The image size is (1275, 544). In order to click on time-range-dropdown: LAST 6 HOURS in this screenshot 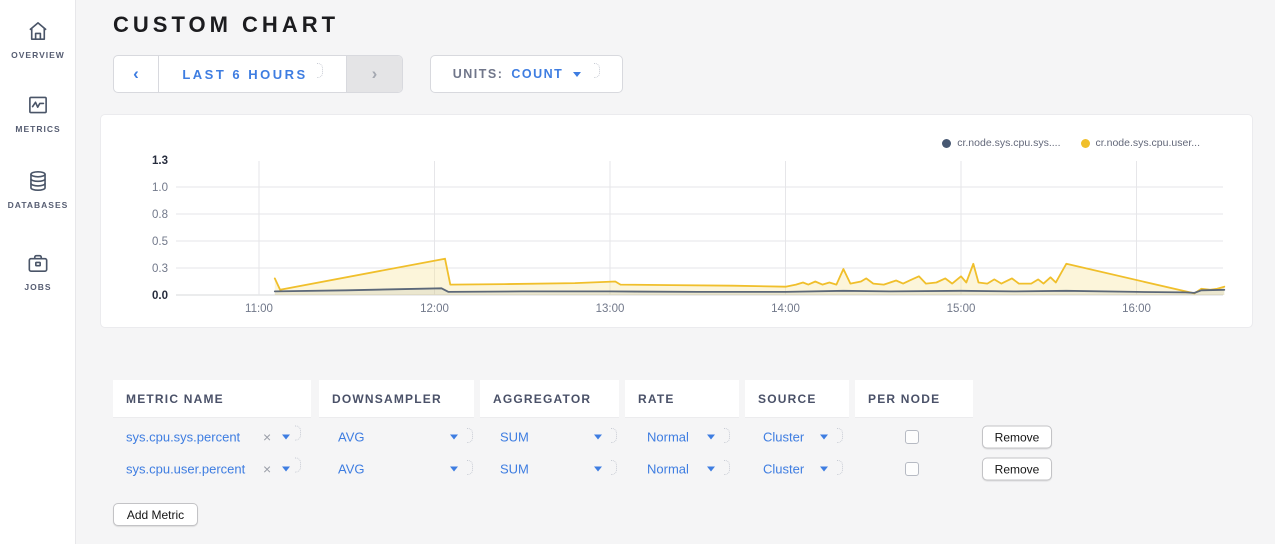, I will do `click(252, 74)`.